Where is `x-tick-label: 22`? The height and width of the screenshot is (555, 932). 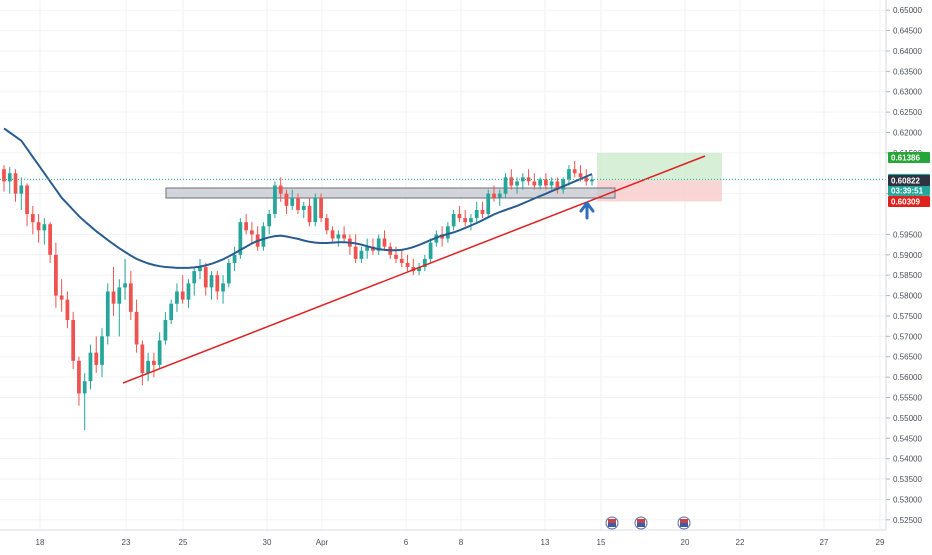 x-tick-label: 22 is located at coordinates (740, 542).